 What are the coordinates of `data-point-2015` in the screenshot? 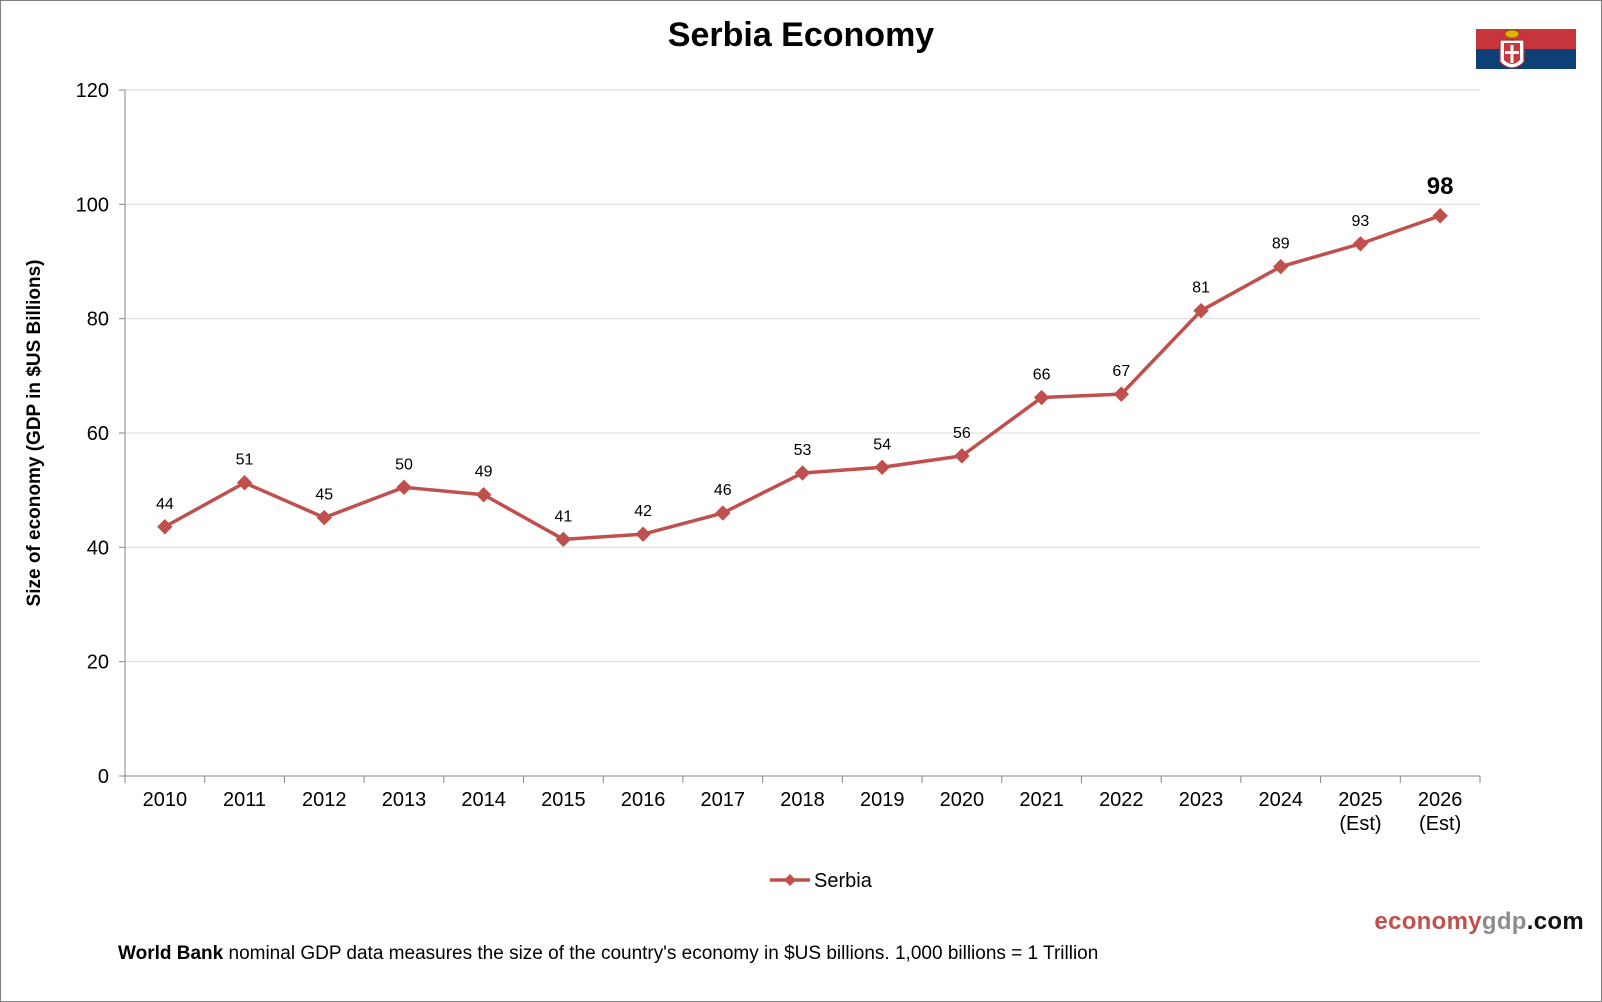 It's located at (563, 539).